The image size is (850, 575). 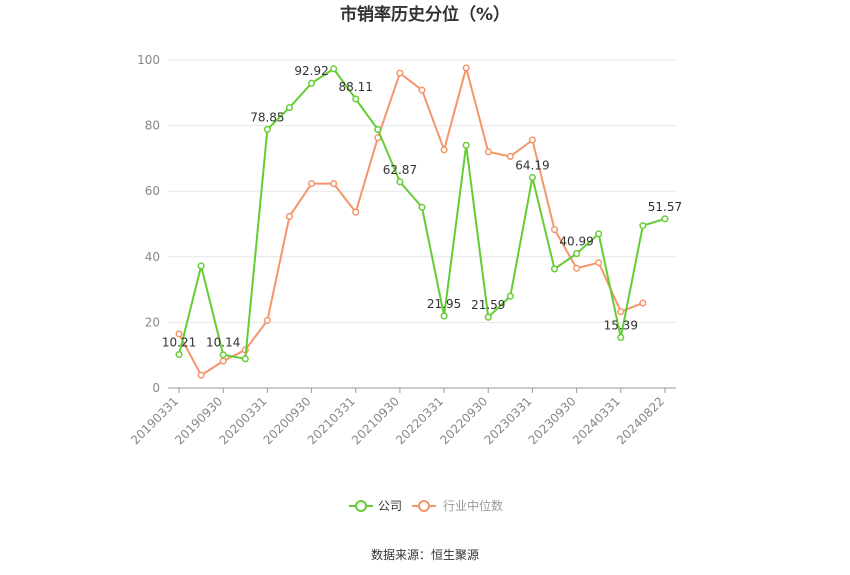 What do you see at coordinates (179, 343) in the screenshot?
I see `data-label: 10.21` at bounding box center [179, 343].